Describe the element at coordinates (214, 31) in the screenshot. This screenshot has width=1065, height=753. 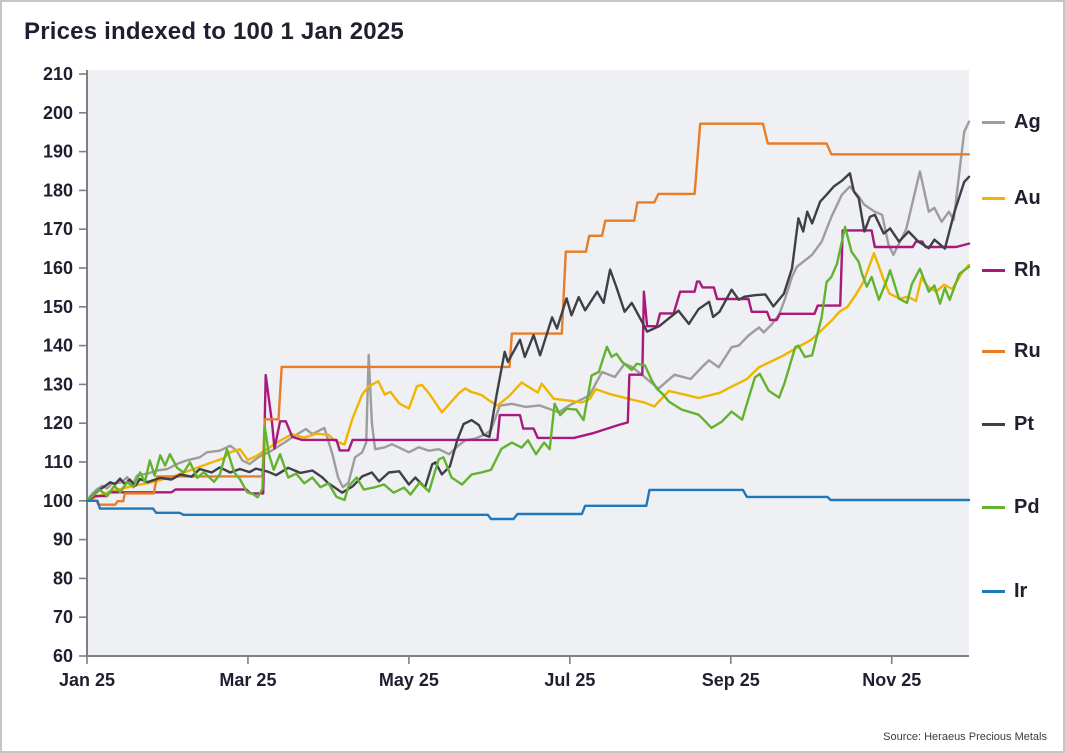
I see `chart-title: Prices indexed to 100 1 Jan 2025` at that location.